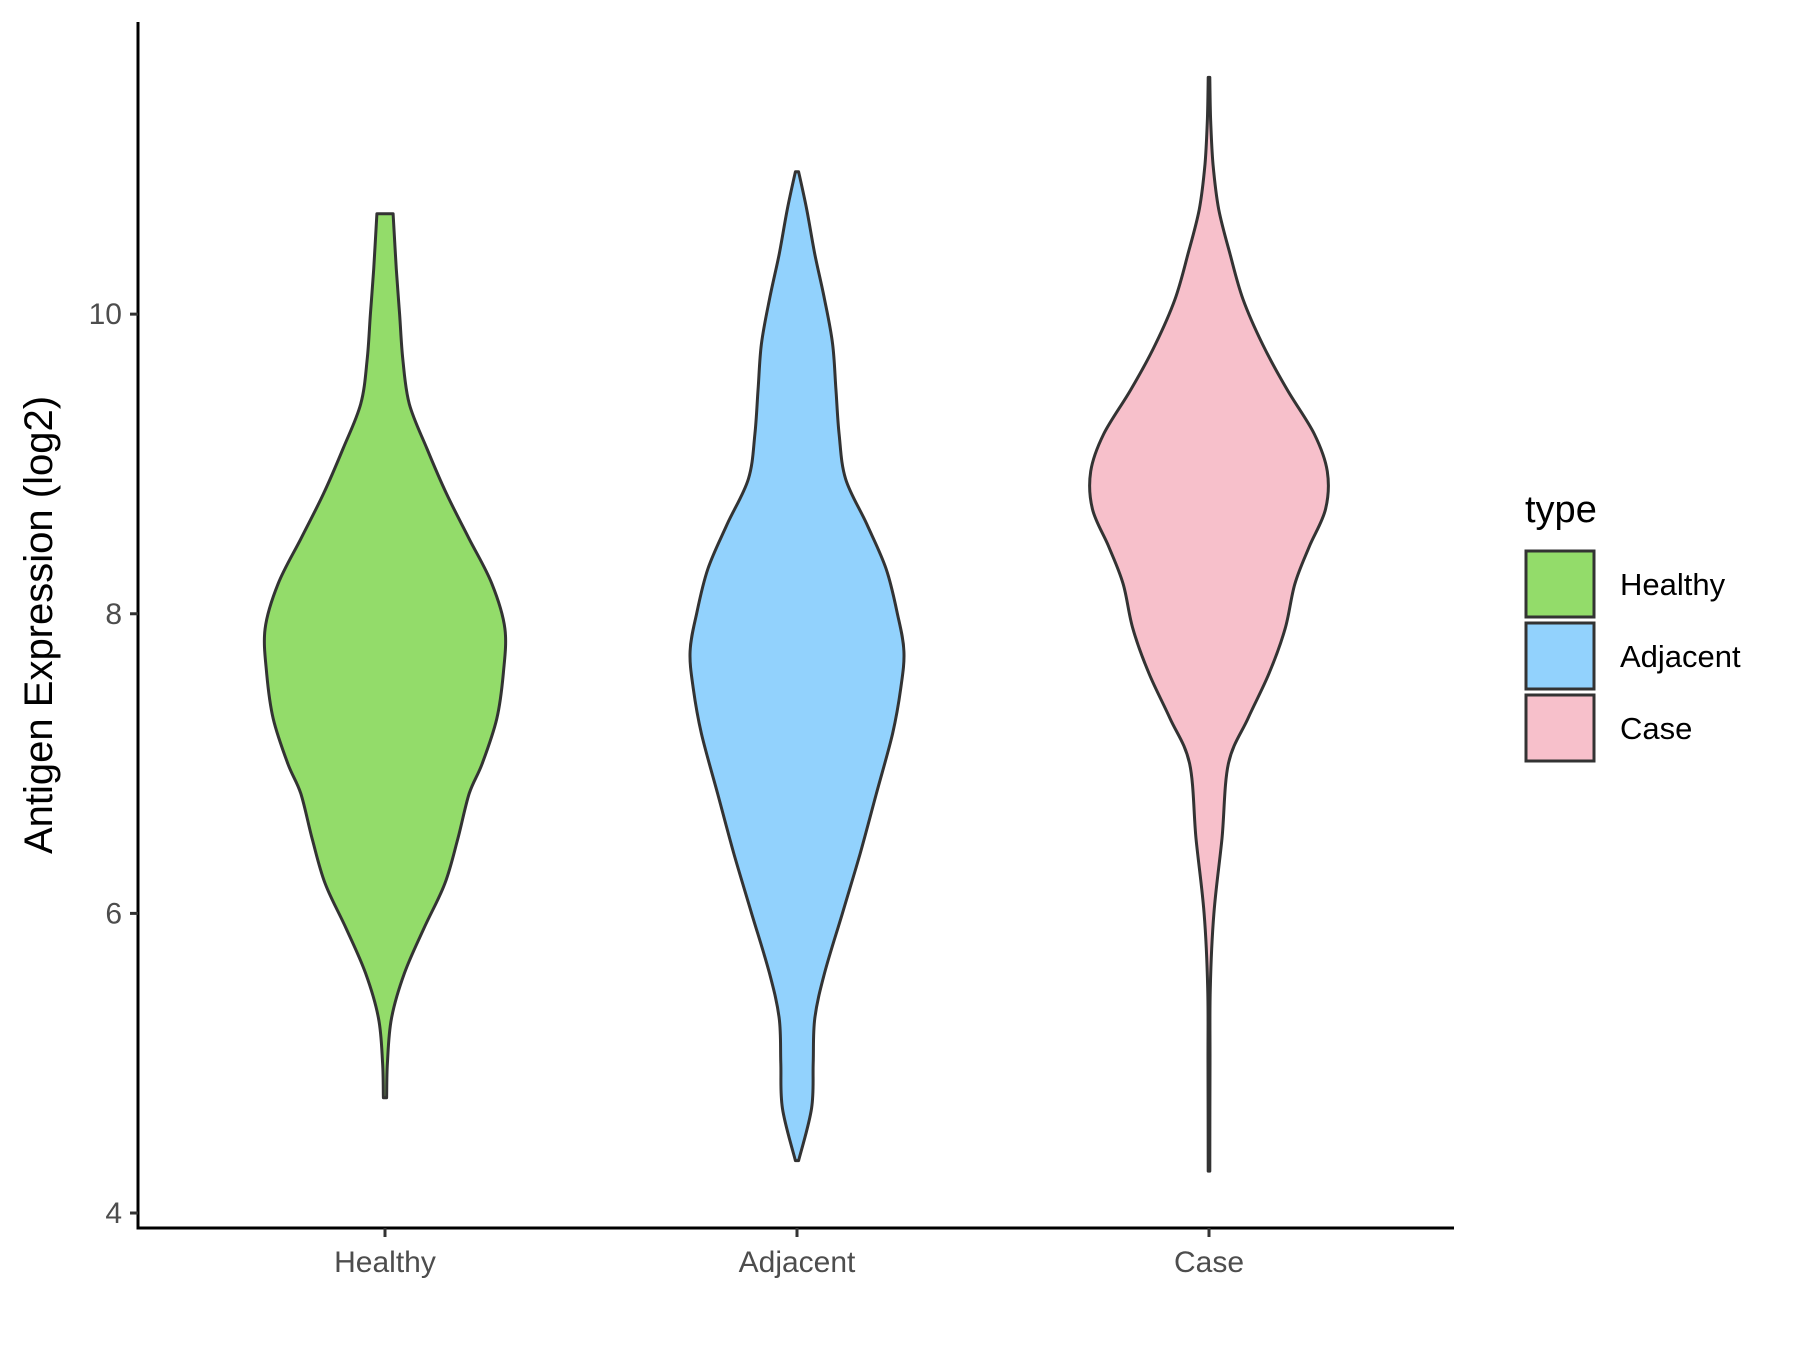  What do you see at coordinates (113, 1213) in the screenshot?
I see `y-tick-label: 4` at bounding box center [113, 1213].